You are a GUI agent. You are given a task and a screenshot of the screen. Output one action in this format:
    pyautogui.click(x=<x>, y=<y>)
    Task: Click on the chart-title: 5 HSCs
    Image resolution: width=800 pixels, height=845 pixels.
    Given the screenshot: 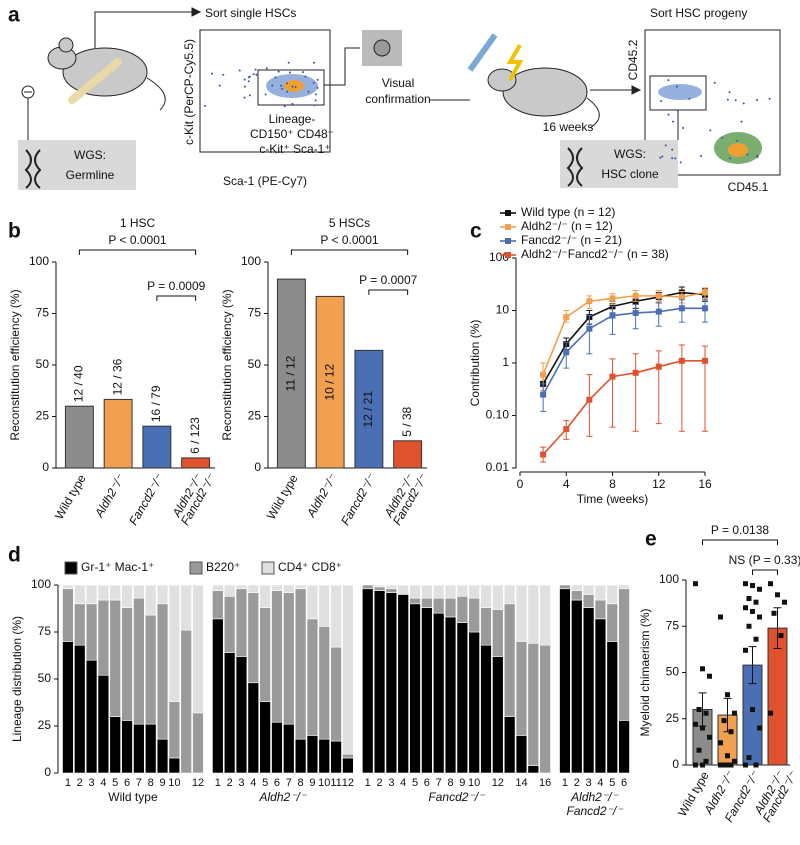 What is the action you would take?
    pyautogui.click(x=349, y=223)
    